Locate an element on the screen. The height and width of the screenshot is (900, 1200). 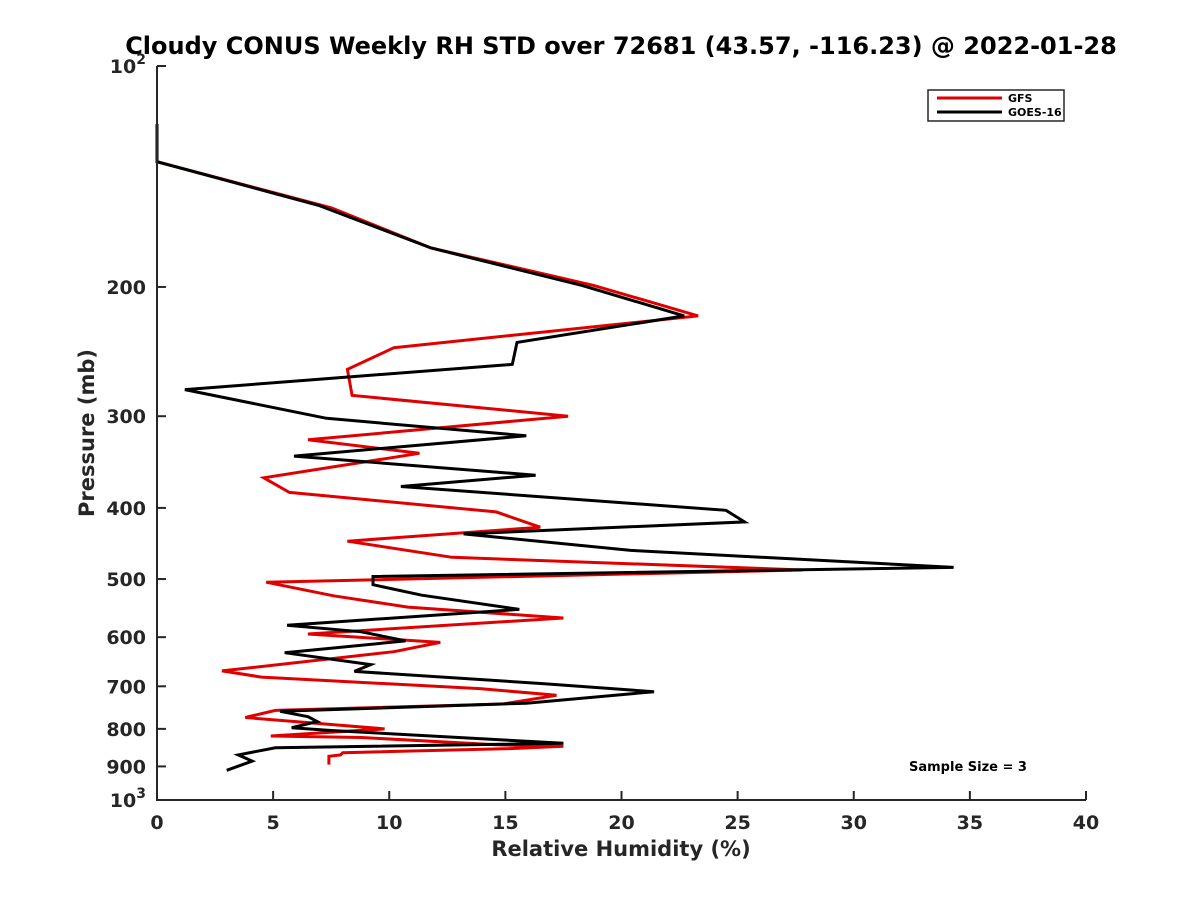
x-tick-label: 10 is located at coordinates (389, 823).